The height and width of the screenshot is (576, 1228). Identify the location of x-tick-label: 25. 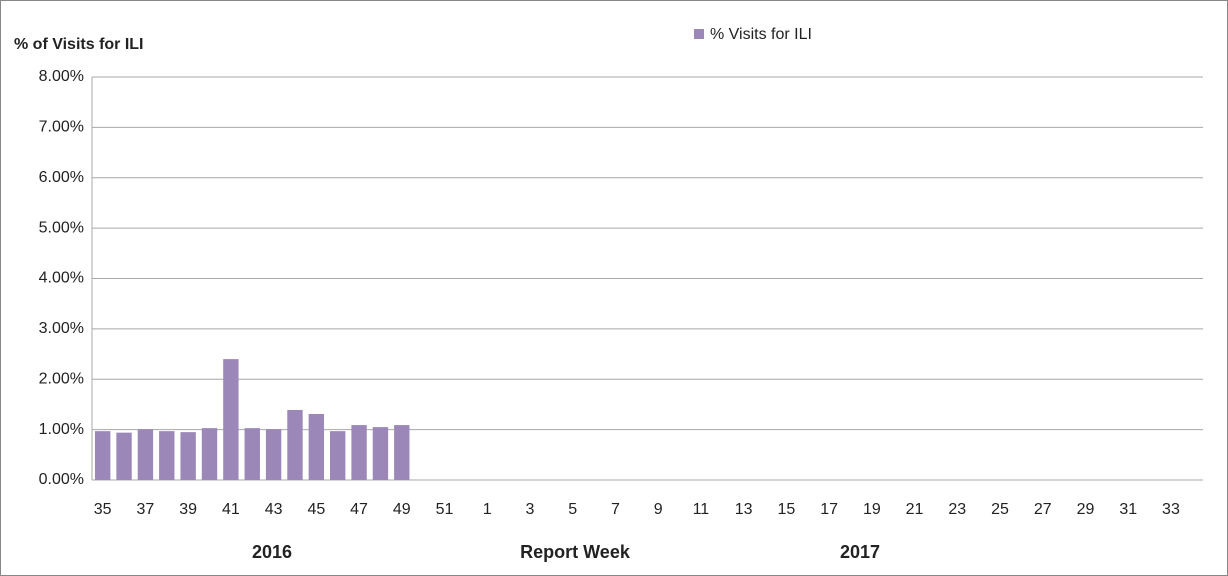
(1000, 509).